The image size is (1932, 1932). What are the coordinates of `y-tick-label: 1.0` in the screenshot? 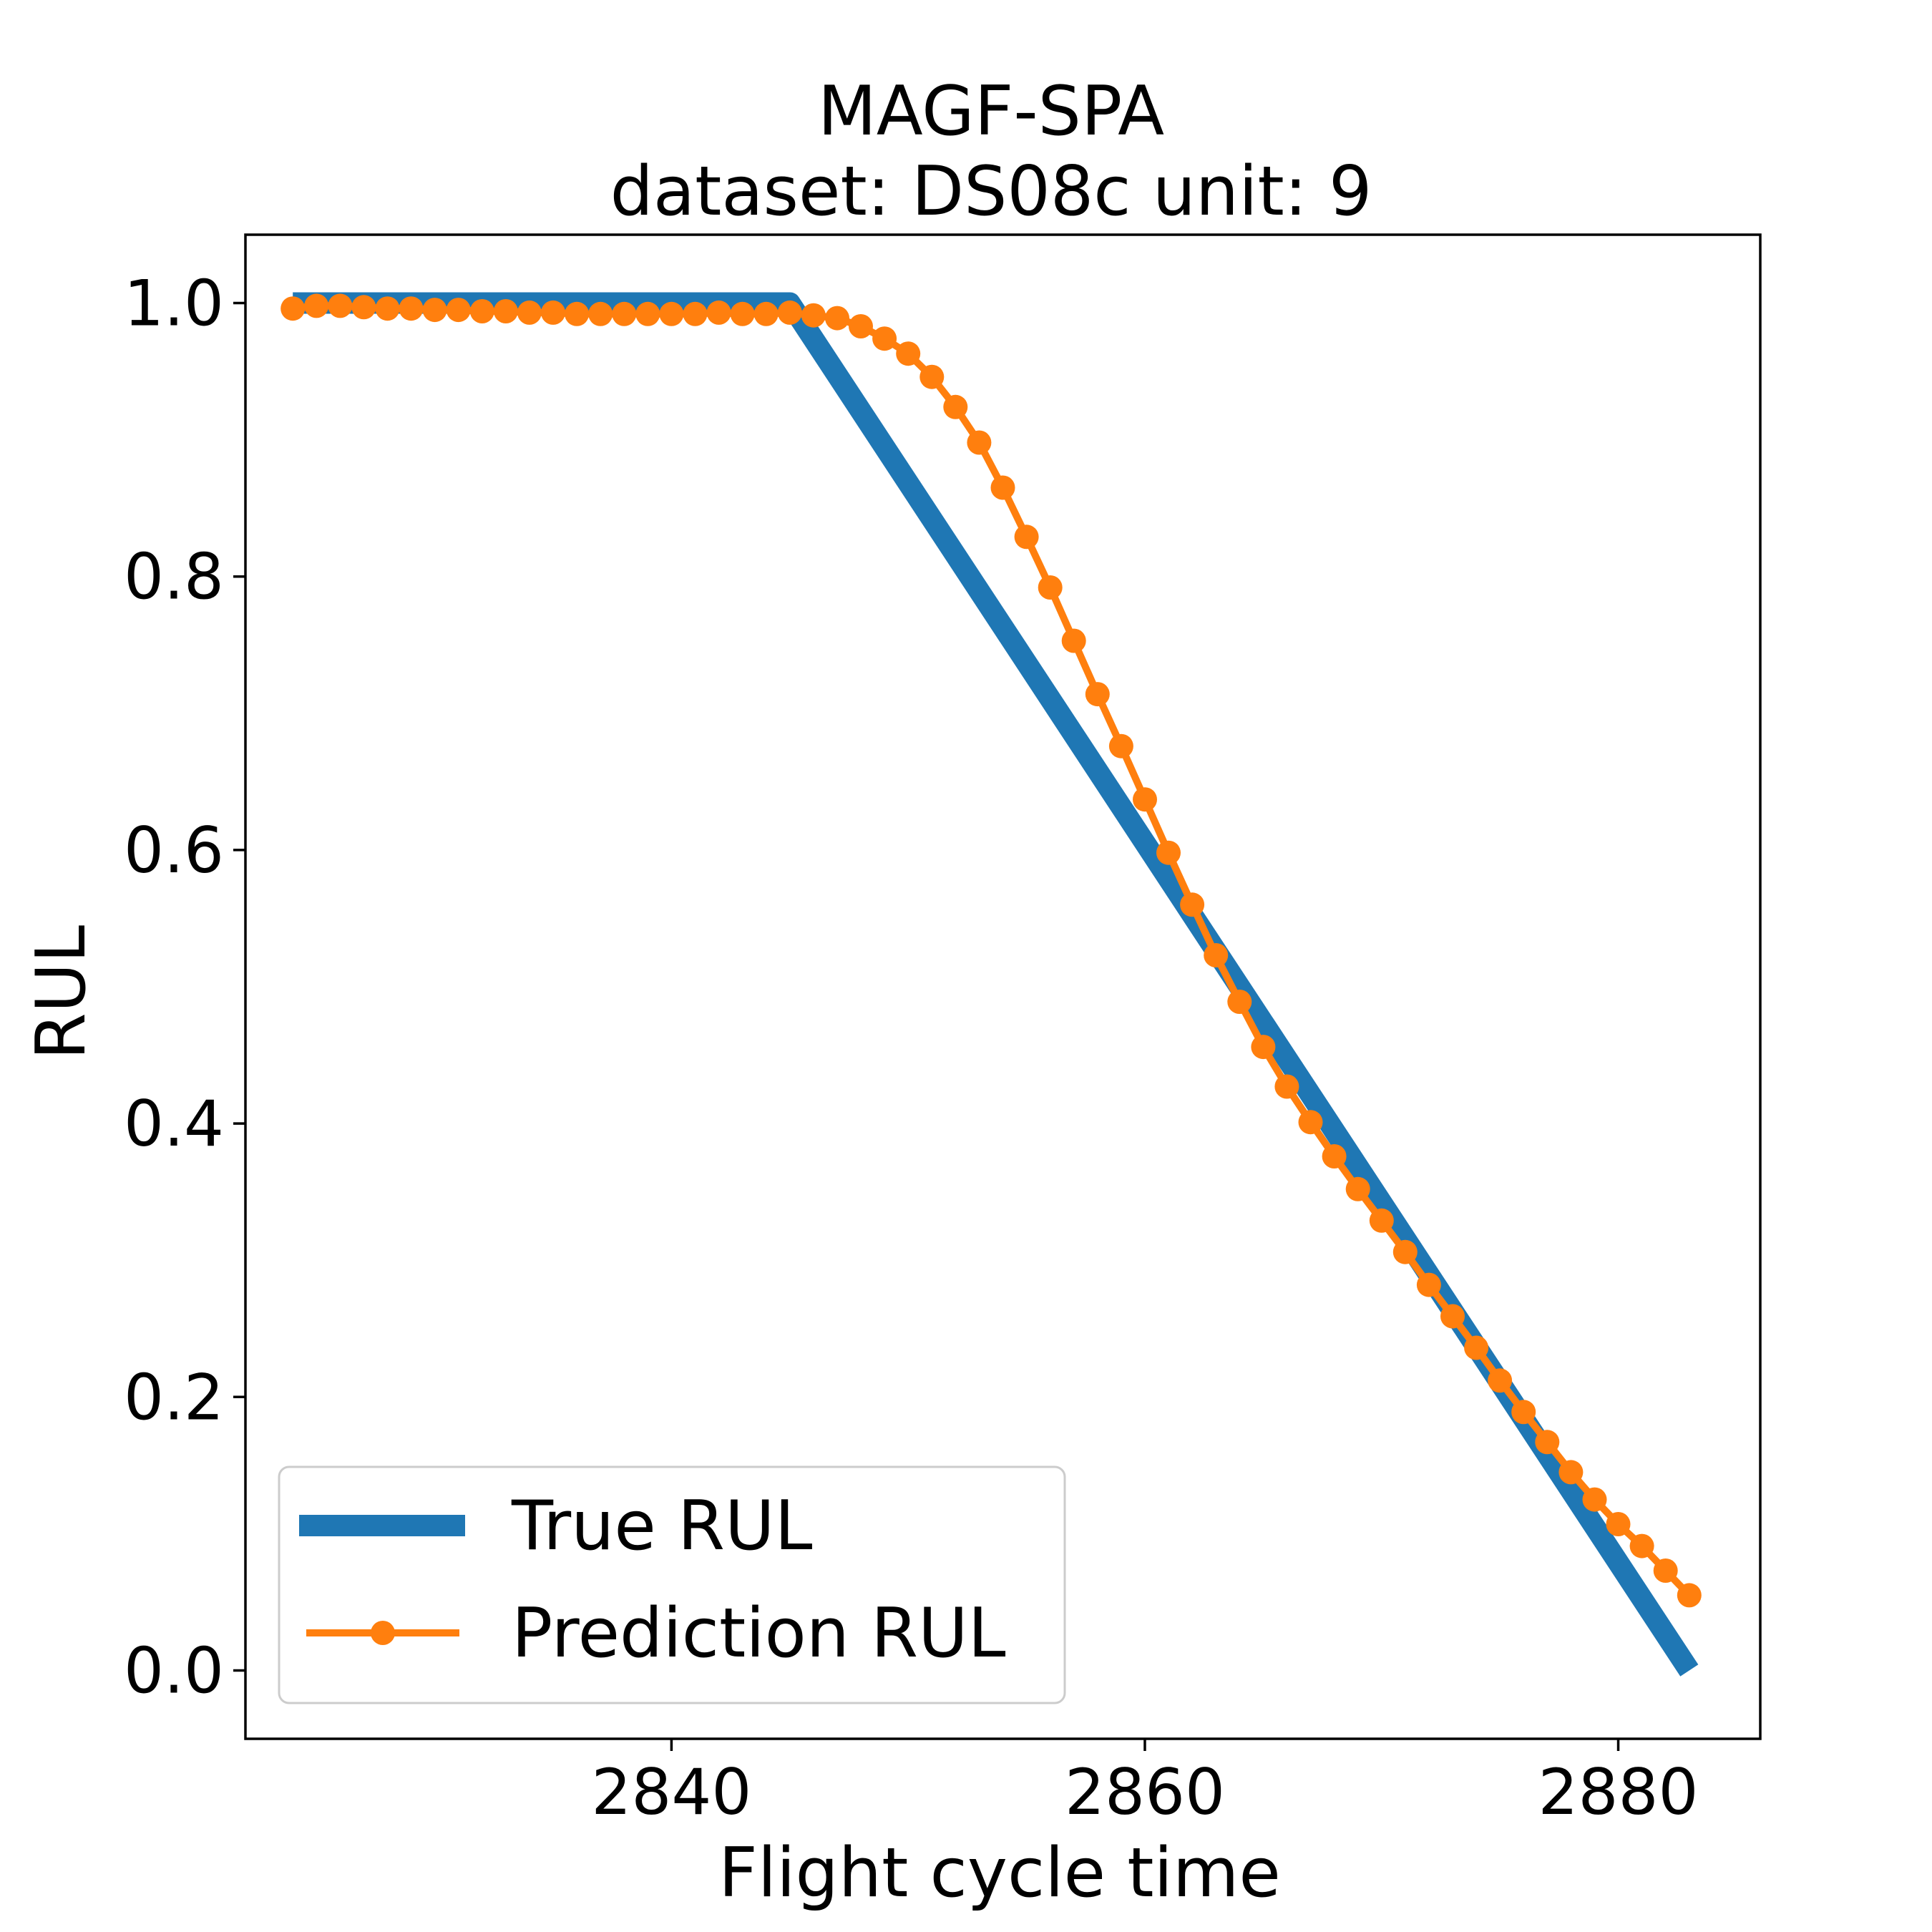 It's located at (174, 304).